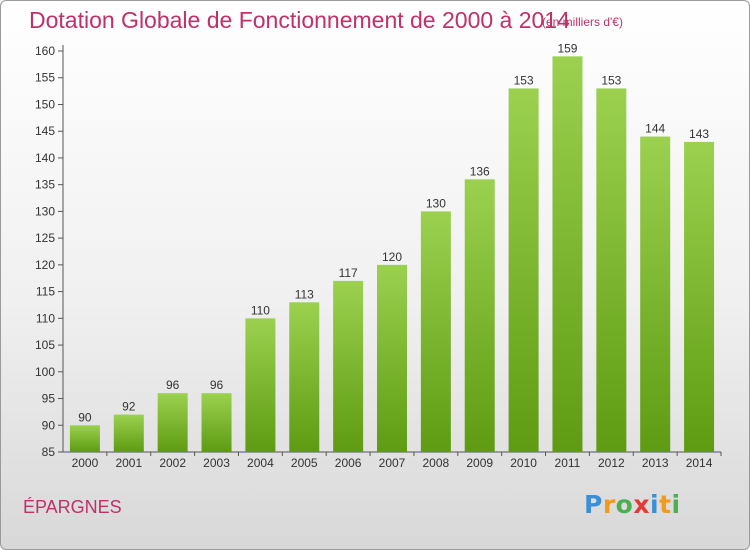 This screenshot has width=750, height=550. I want to click on data-label: 110, so click(260, 310).